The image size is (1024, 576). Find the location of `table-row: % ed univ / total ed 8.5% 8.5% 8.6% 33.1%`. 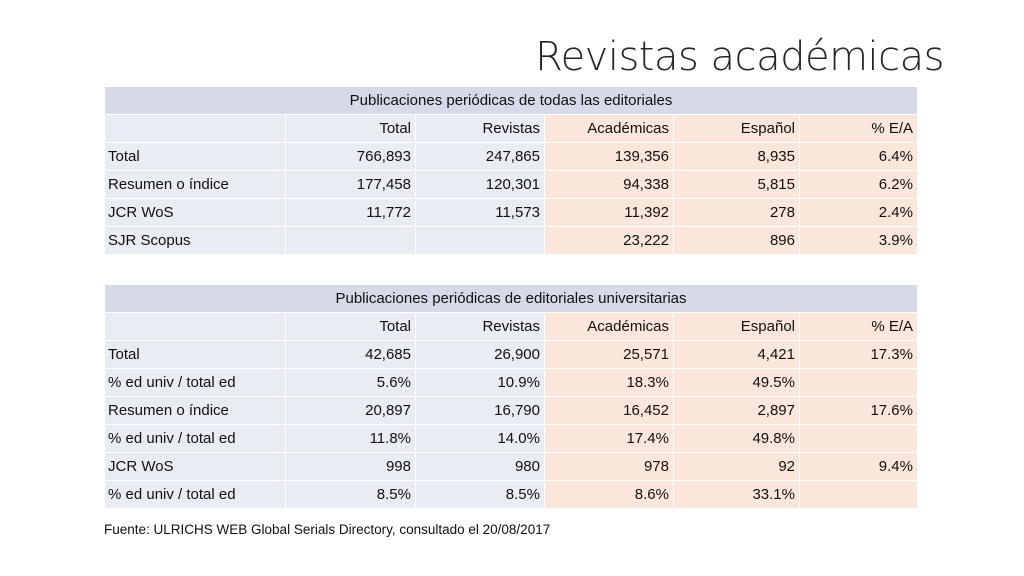

table-row: % ed univ / total ed 8.5% 8.5% 8.6% 33.1% is located at coordinates (511, 494).